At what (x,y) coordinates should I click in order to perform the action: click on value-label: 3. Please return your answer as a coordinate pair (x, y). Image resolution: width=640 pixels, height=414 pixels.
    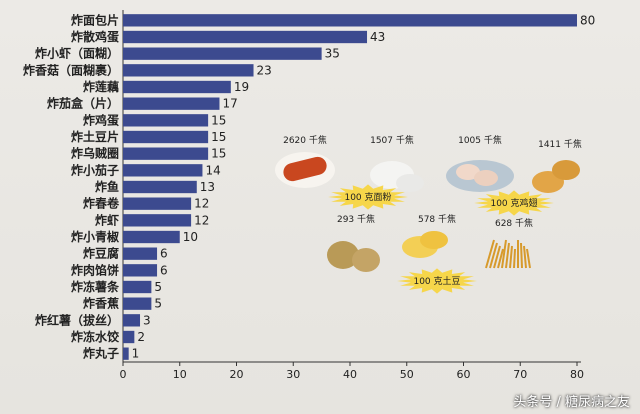
    Looking at the image, I should click on (147, 320).